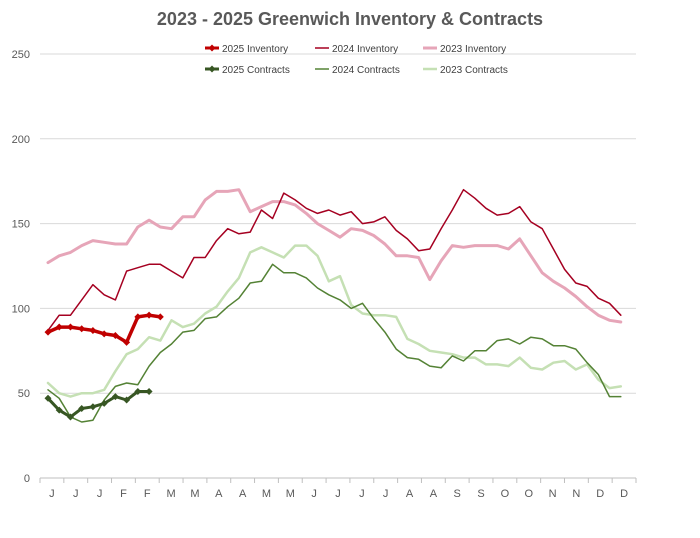 The image size is (700, 538). I want to click on series-2025-inventory, so click(104, 328).